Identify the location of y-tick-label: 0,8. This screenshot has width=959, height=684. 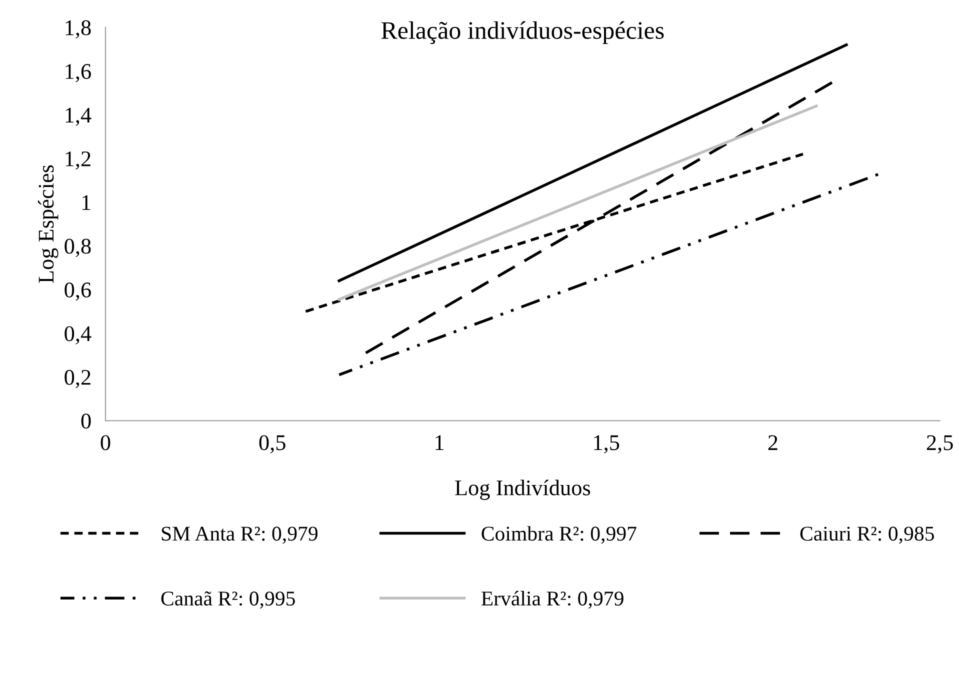
(77, 247).